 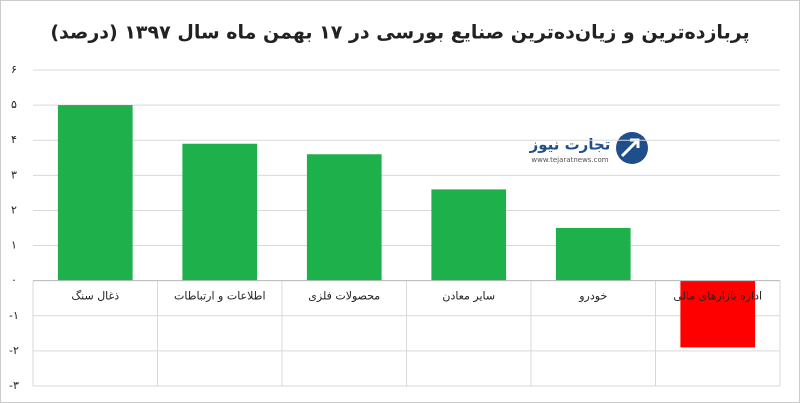 I want to click on x-tick-label: محصولات فلزی, so click(x=344, y=296).